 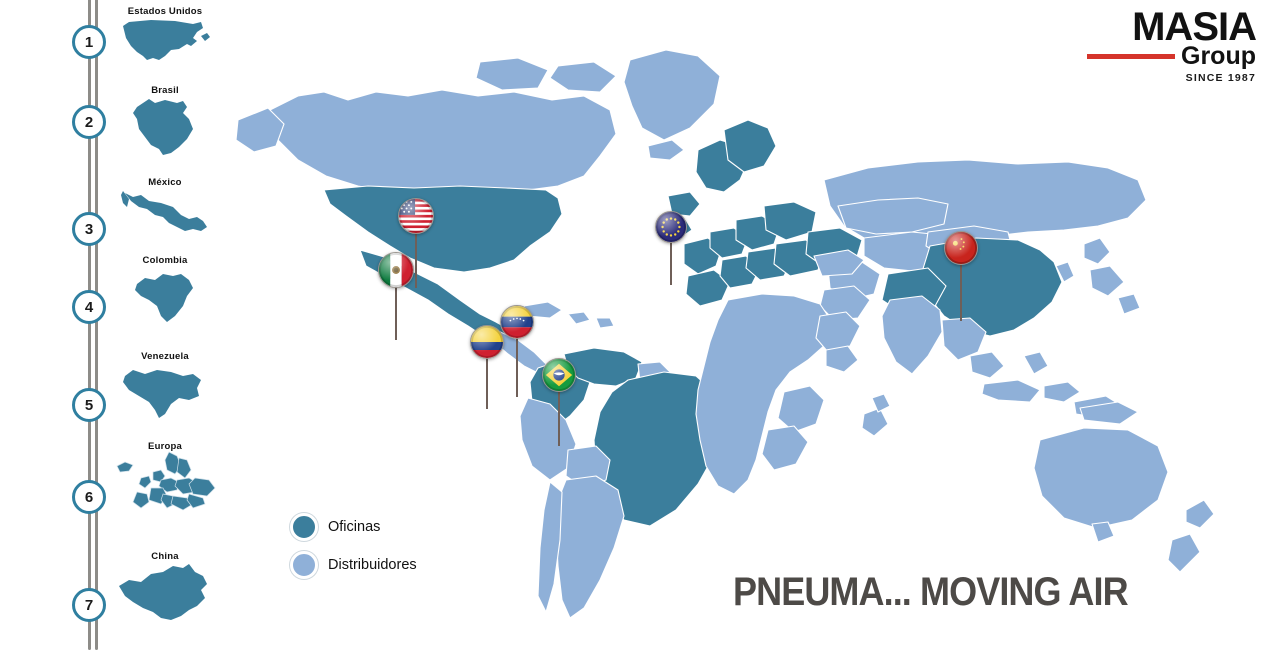 I want to click on timeline-number-7: 7, so click(x=89, y=605).